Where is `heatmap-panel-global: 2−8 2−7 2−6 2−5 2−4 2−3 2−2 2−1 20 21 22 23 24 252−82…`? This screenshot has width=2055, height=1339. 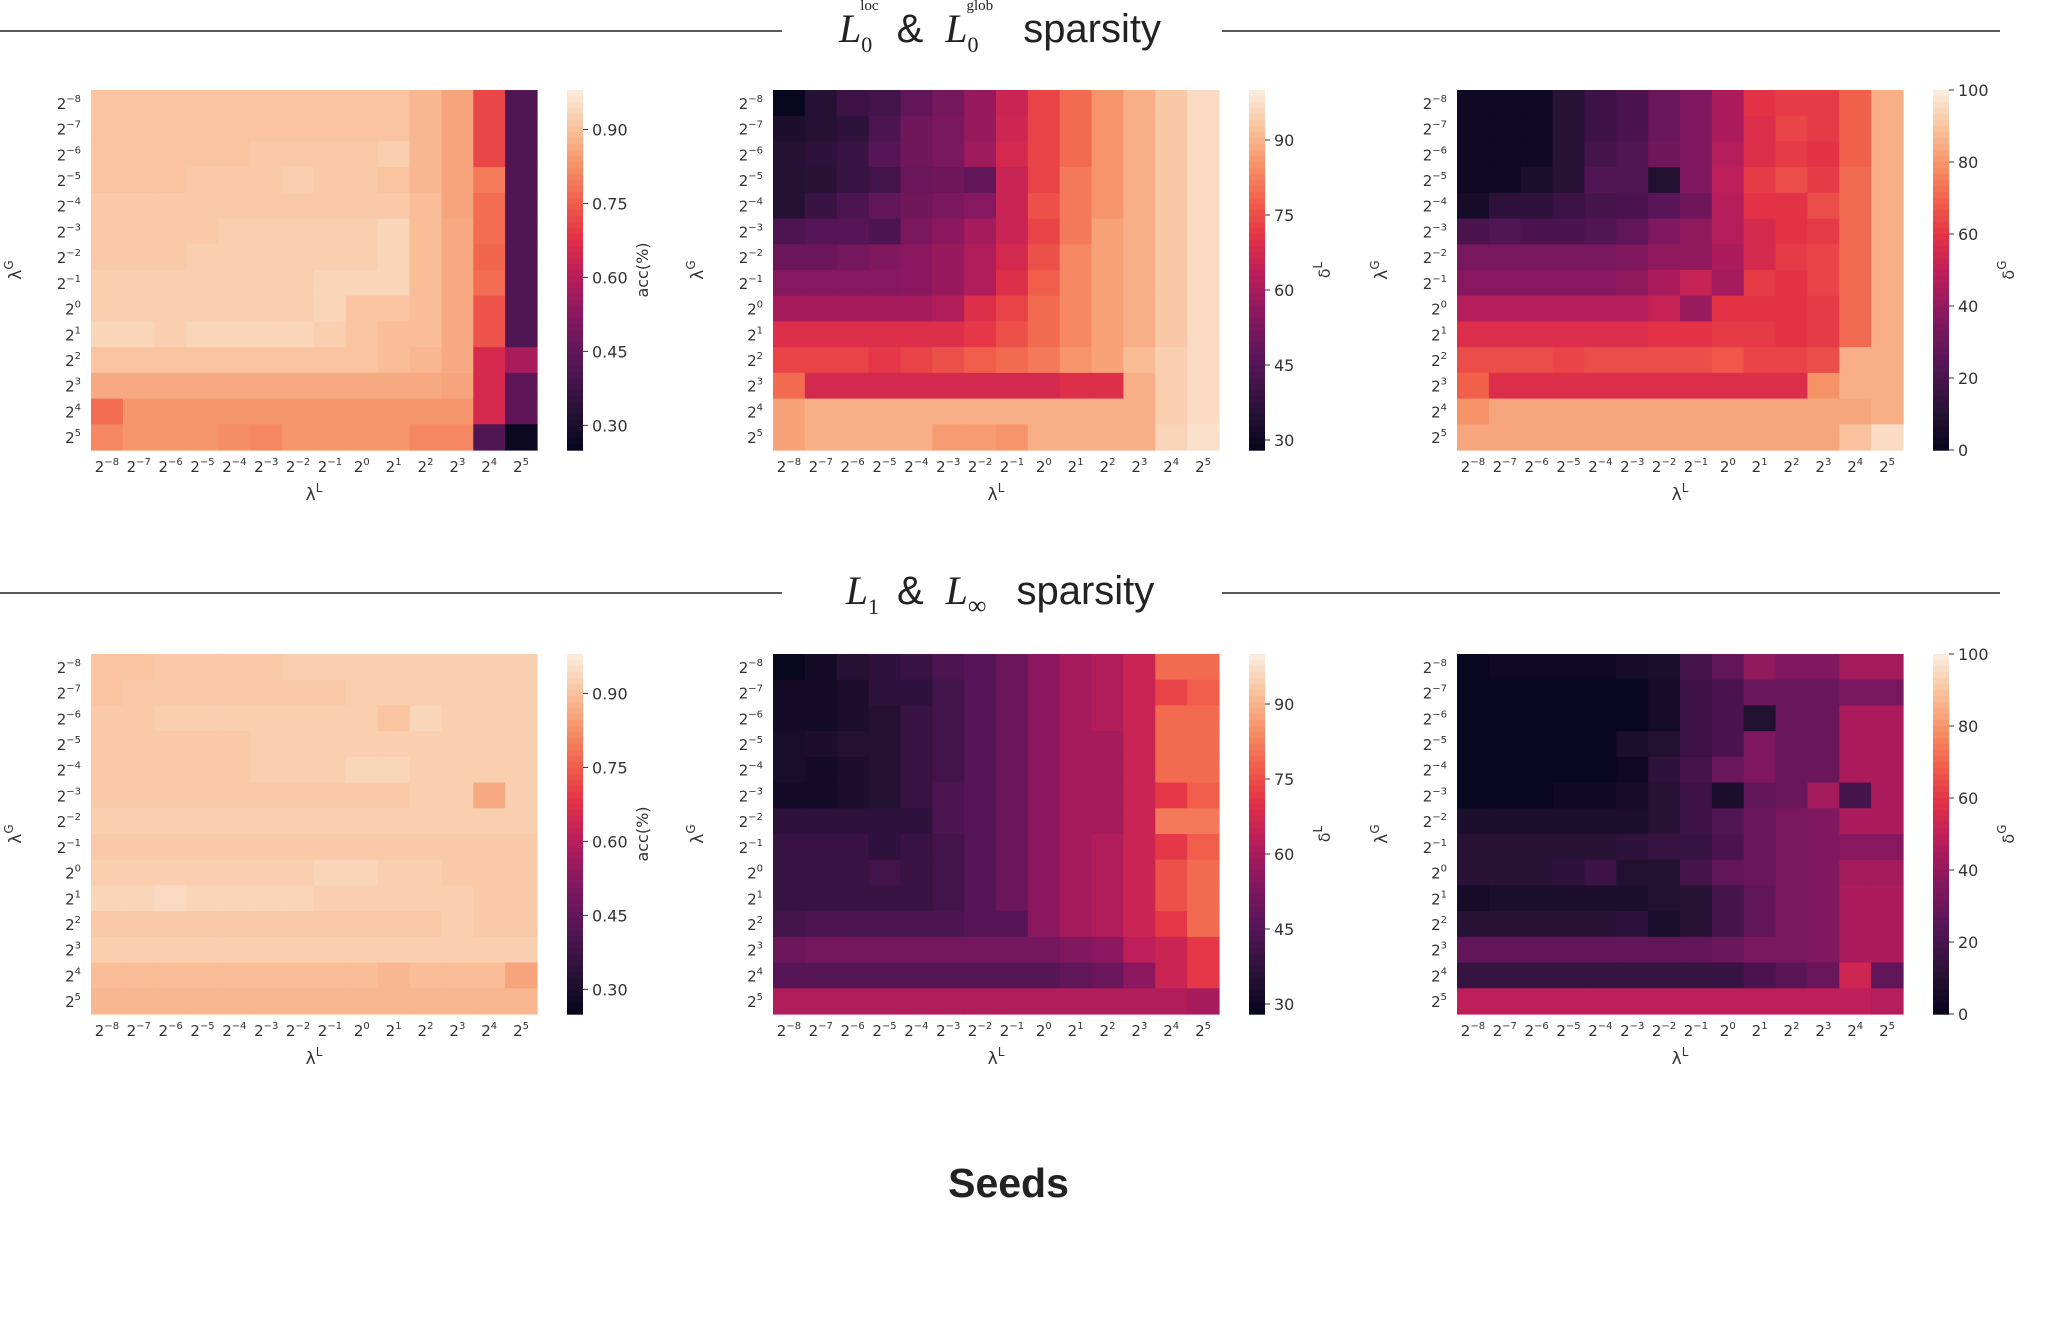
heatmap-panel-global: 2−8 2−7 2−6 2−5 2−4 2−3 2−2 2−1 20 21 22 23 24 252−82… is located at coordinates (1693, 857).